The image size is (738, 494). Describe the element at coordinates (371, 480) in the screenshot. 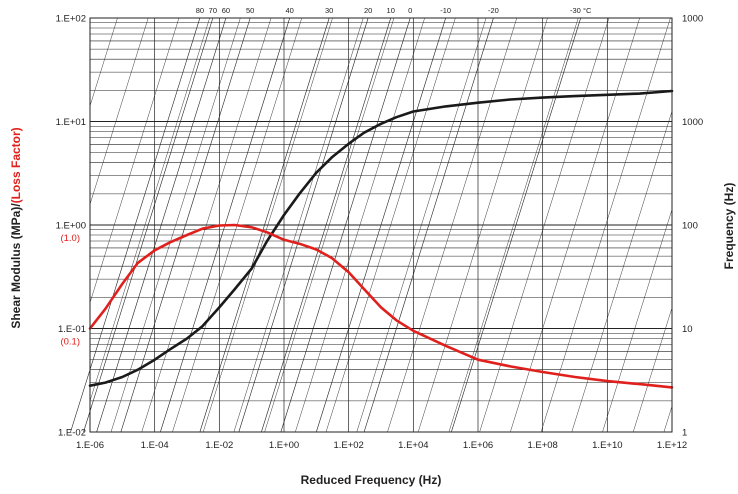

I see `x-axis-title: Reduced Frequency (Hz)` at that location.